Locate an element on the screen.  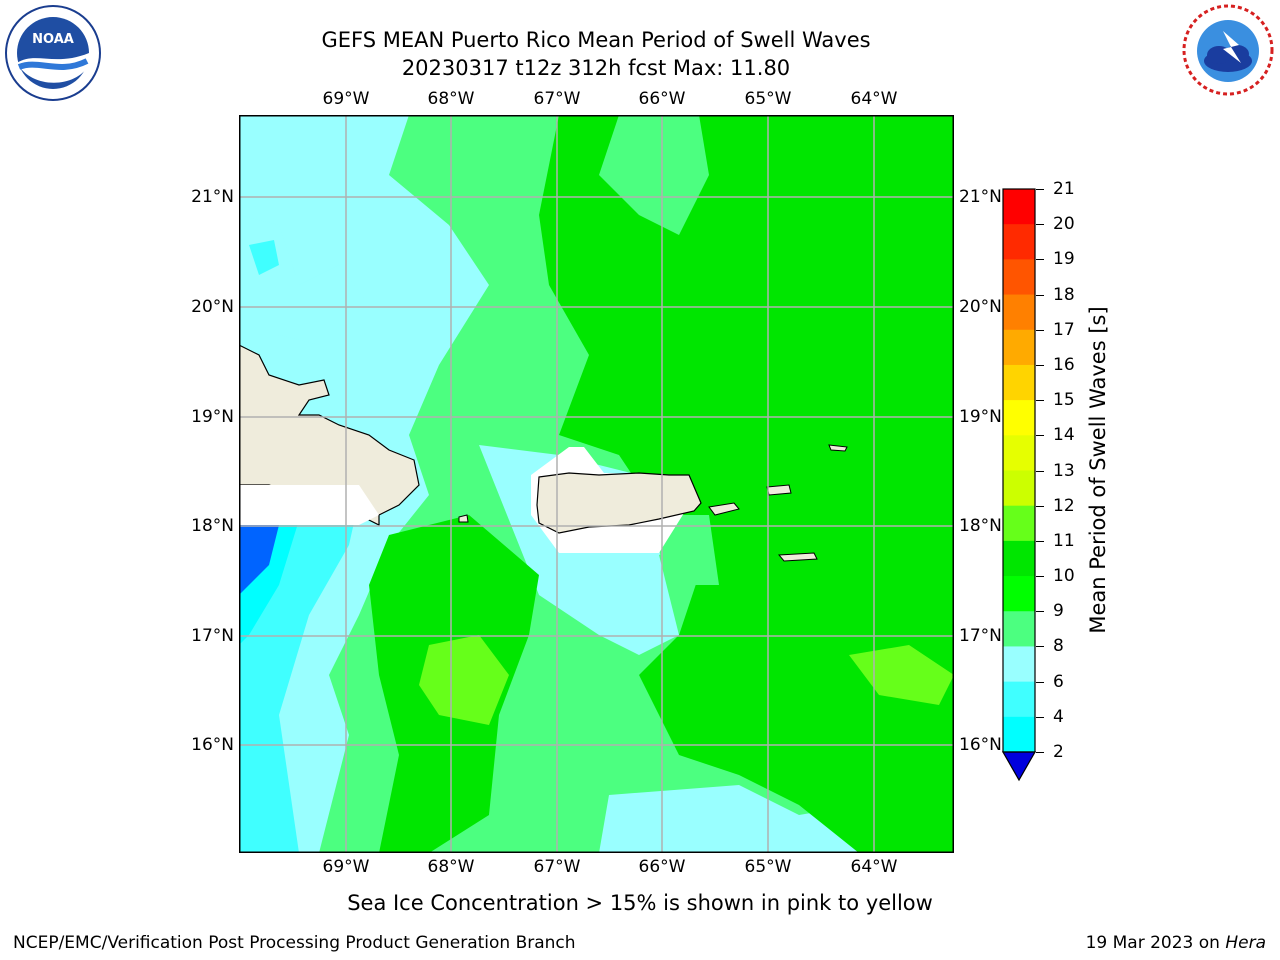
credit-host: Hera is located at coordinates (1245, 943).